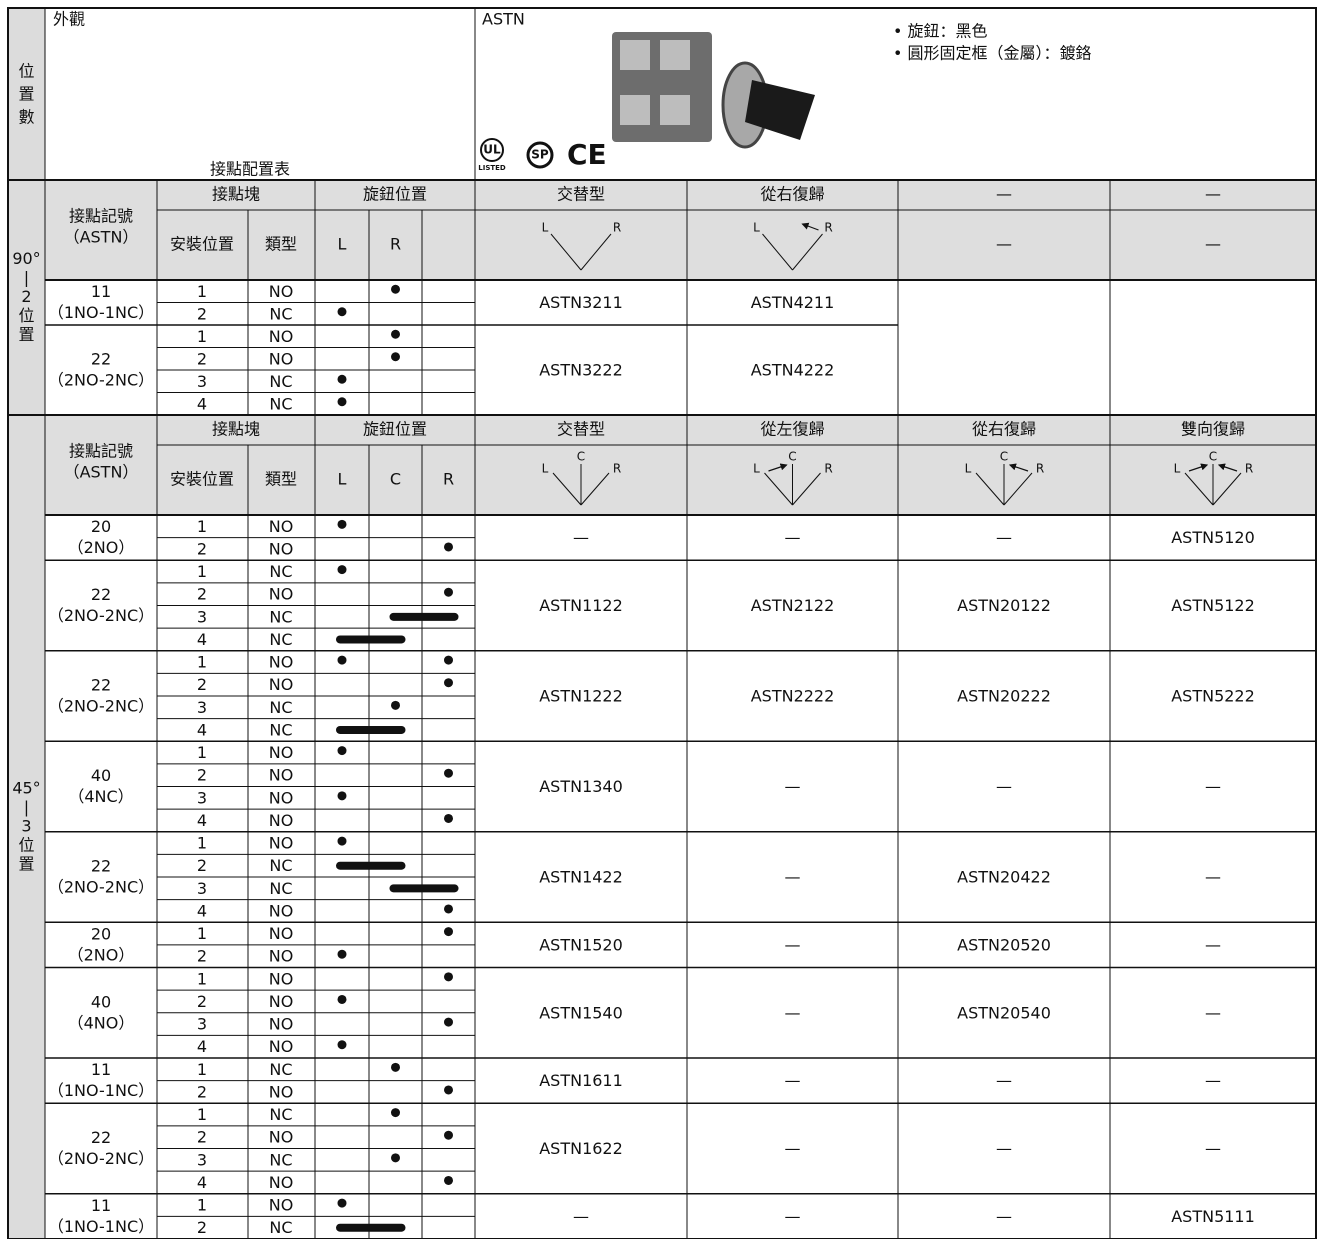  Describe the element at coordinates (26, 296) in the screenshot. I see `position-label: 2` at that location.